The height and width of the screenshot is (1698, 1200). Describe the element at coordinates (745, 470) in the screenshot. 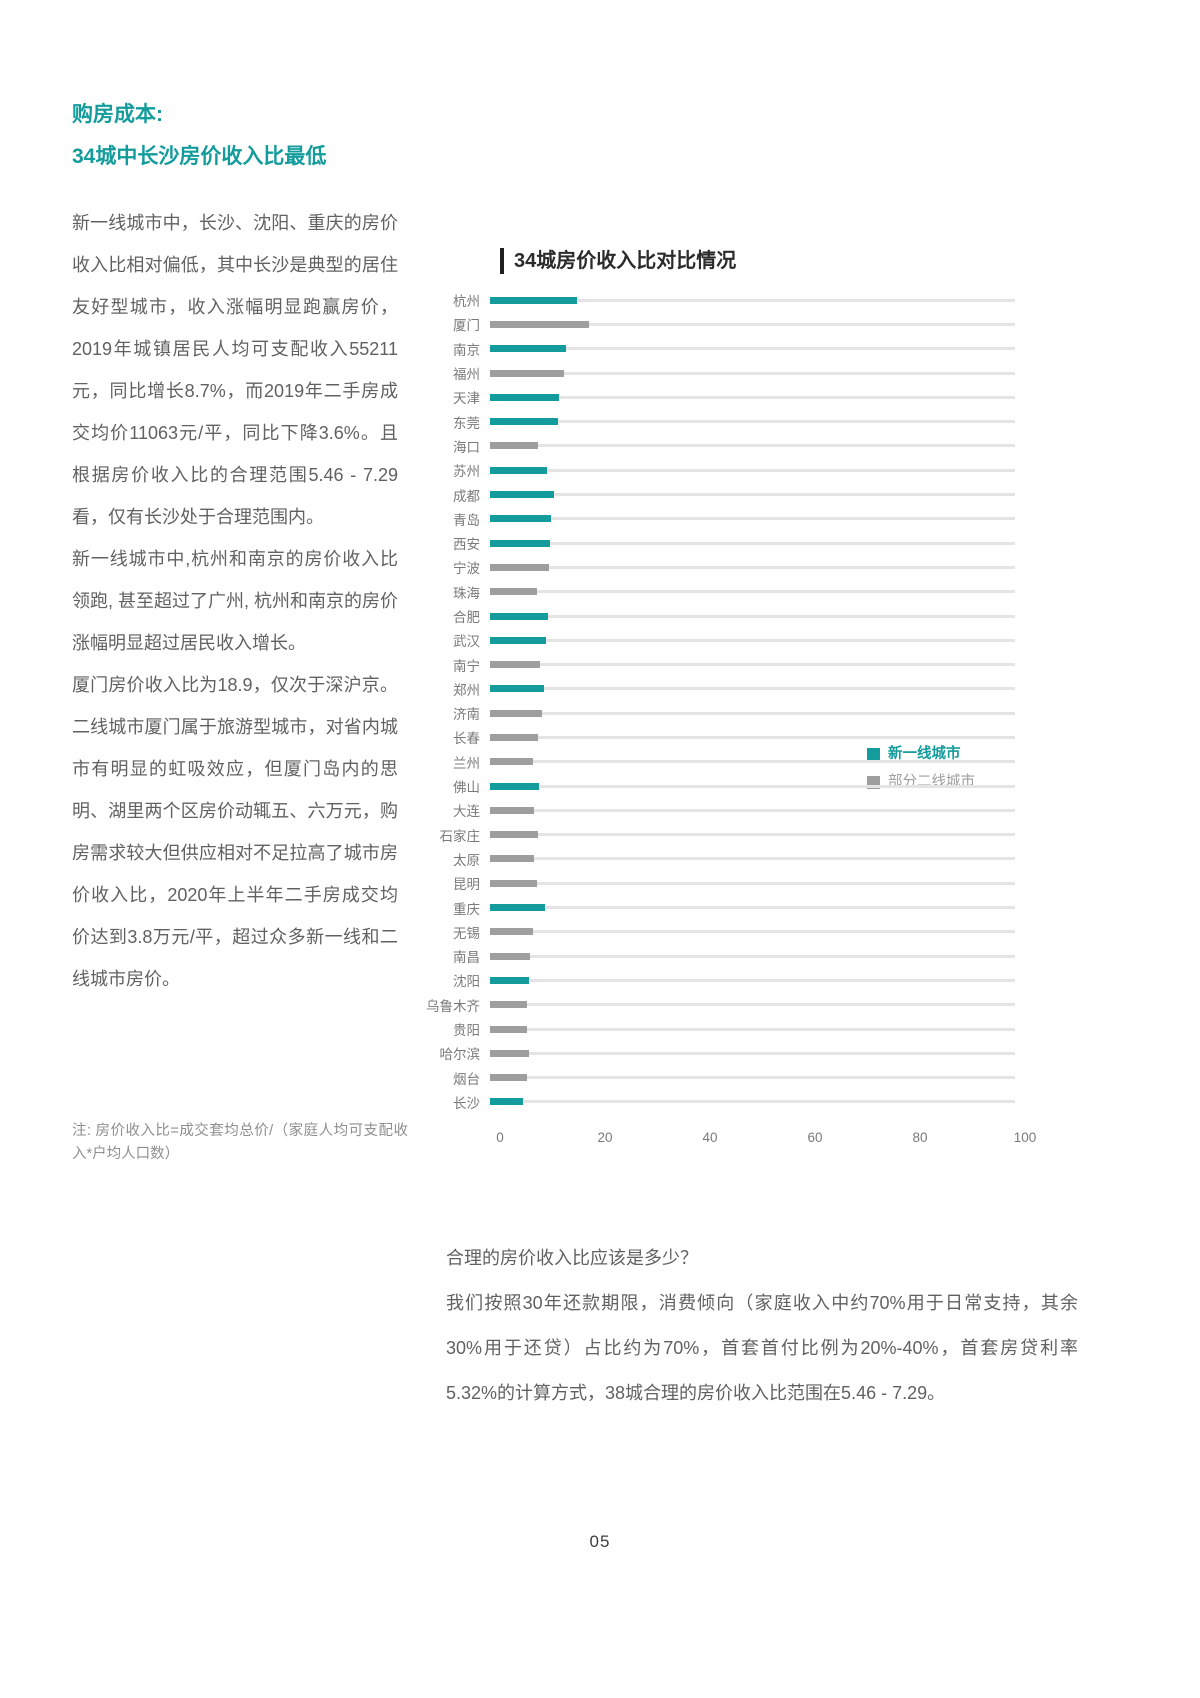

I see `chart-row: 苏州` at that location.